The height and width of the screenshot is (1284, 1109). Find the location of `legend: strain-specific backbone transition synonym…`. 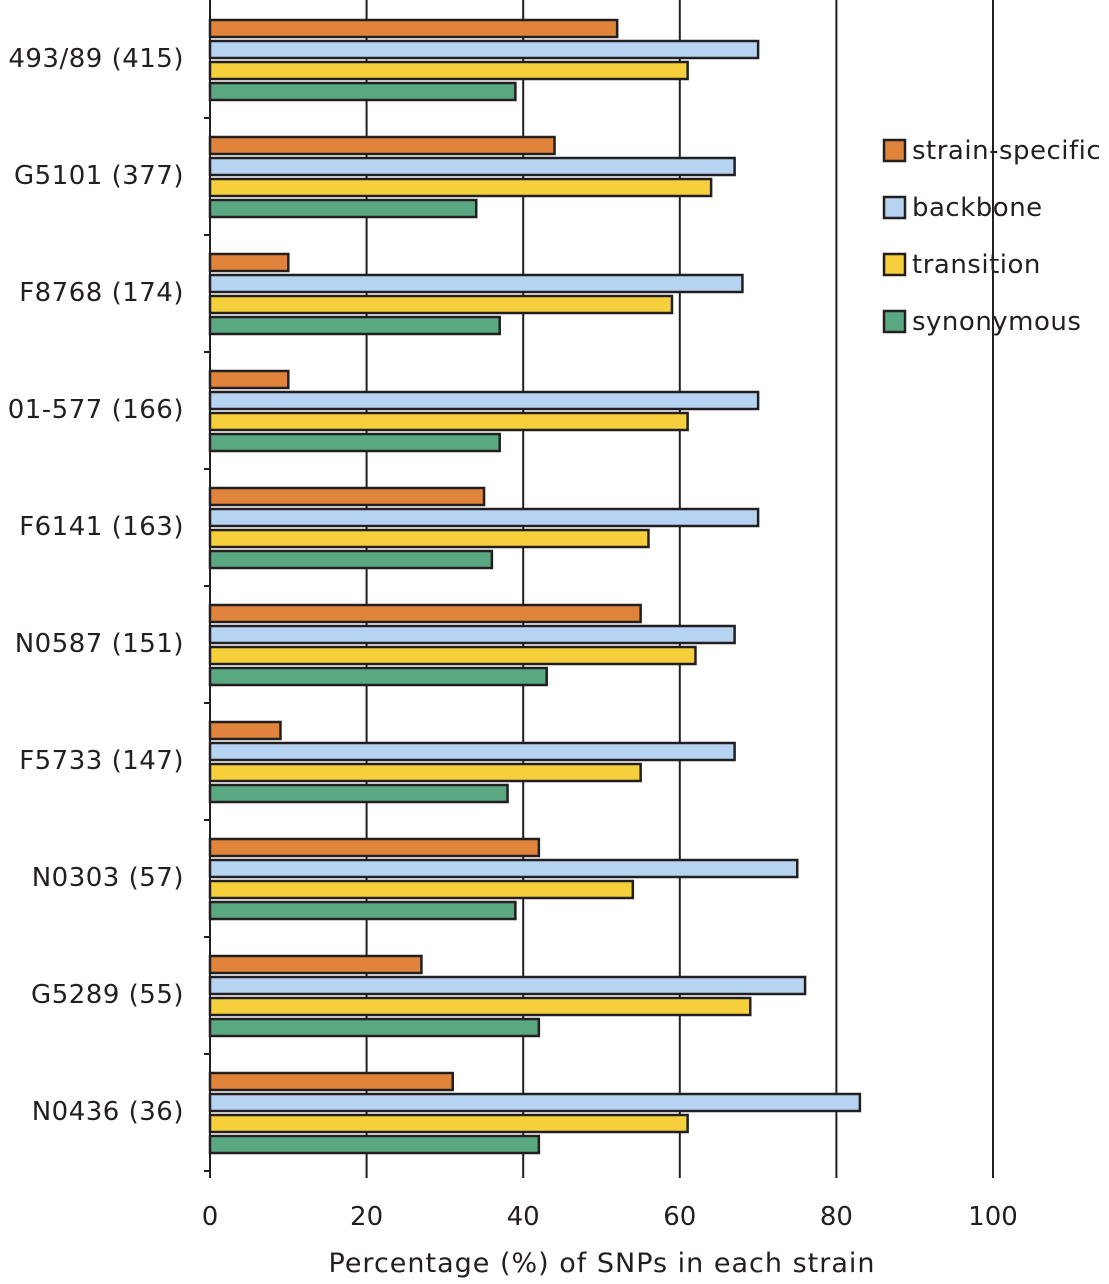

legend: strain-specific backbone transition synonym… is located at coordinates (991, 236).